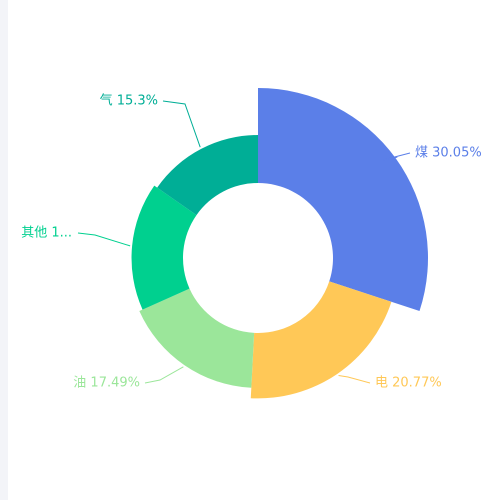 This screenshot has width=500, height=500. I want to click on slice-label-3: 油 17.49%, so click(106, 383).